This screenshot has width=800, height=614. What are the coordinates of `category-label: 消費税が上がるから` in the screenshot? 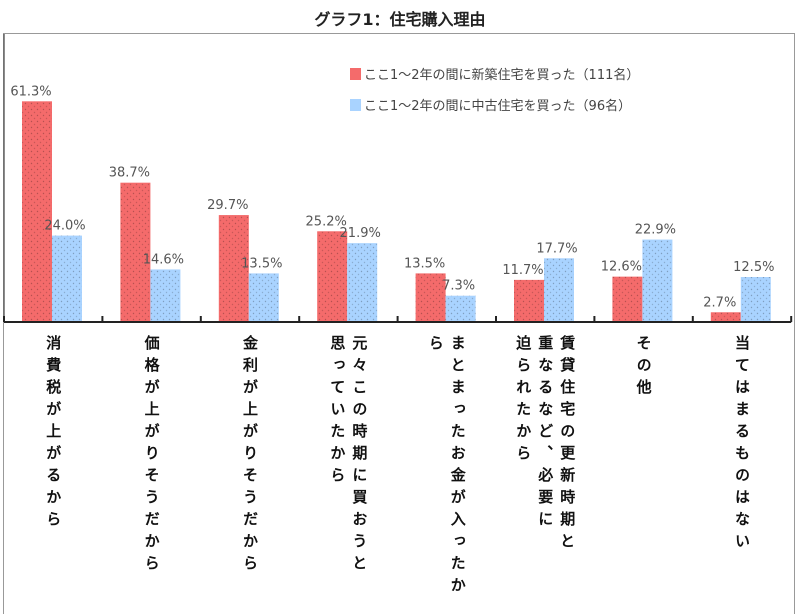 It's located at (53, 434).